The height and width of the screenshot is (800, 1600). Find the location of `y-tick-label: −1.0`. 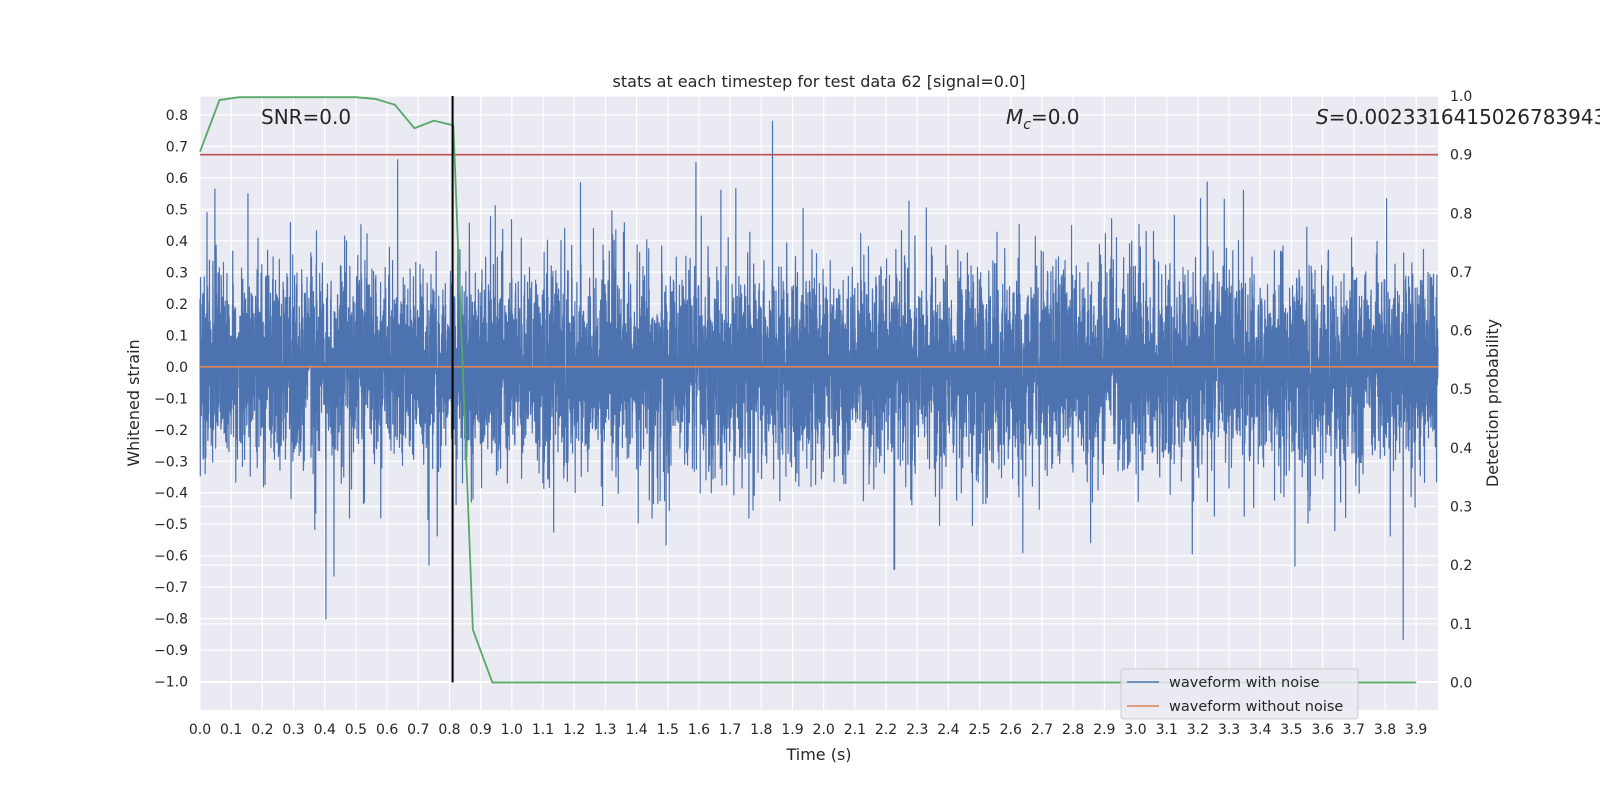

y-tick-label: −1.0 is located at coordinates (171, 683).